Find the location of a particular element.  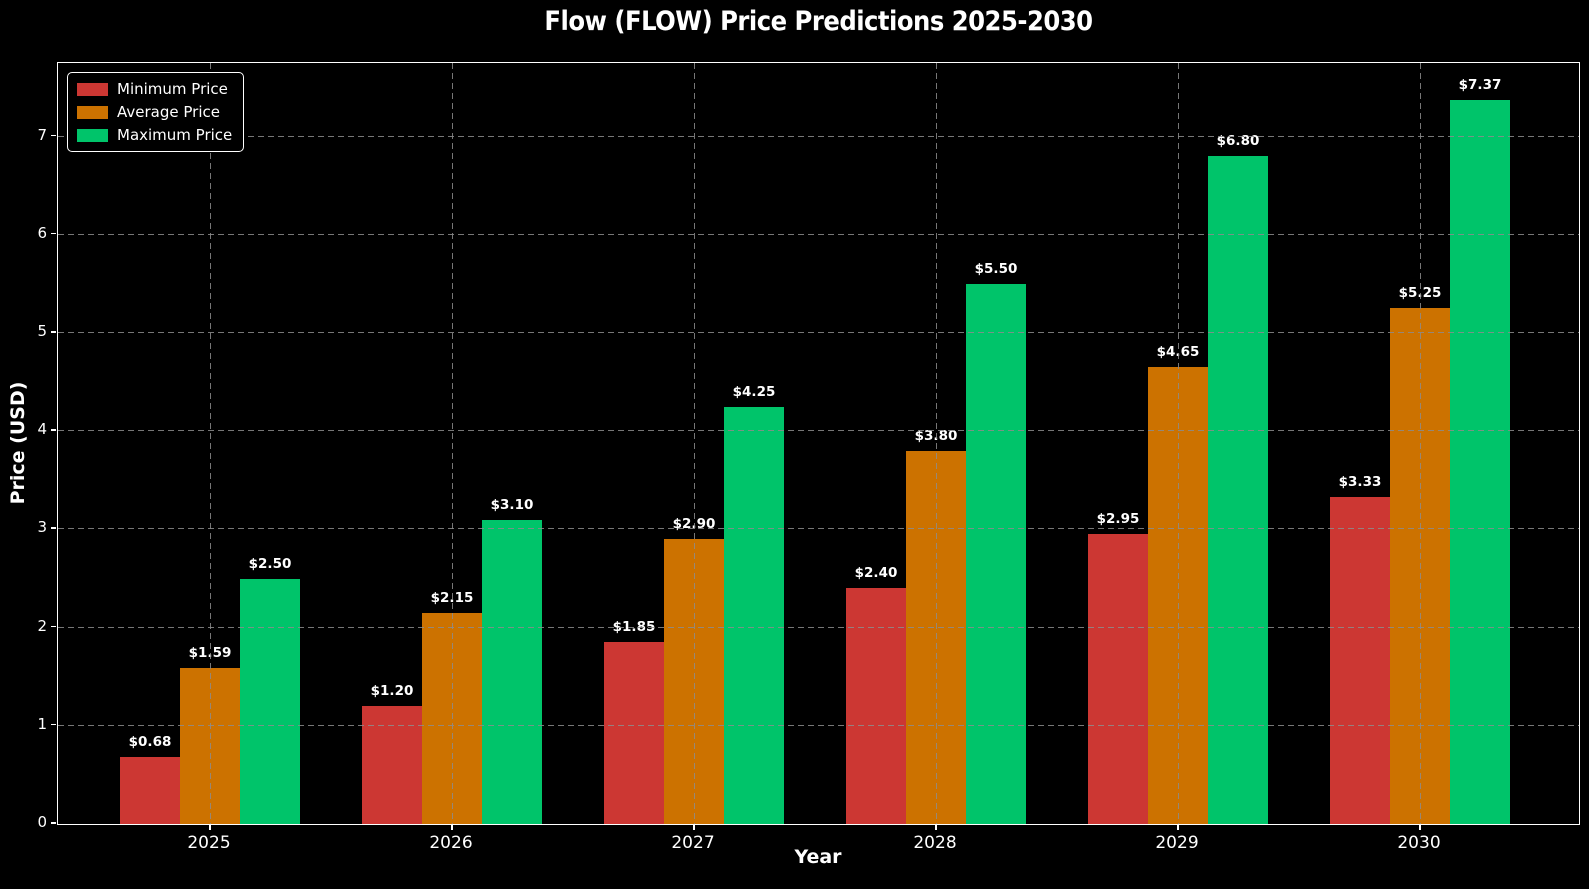

legend-item-minimum-price: Minimum Price is located at coordinates (154, 89).